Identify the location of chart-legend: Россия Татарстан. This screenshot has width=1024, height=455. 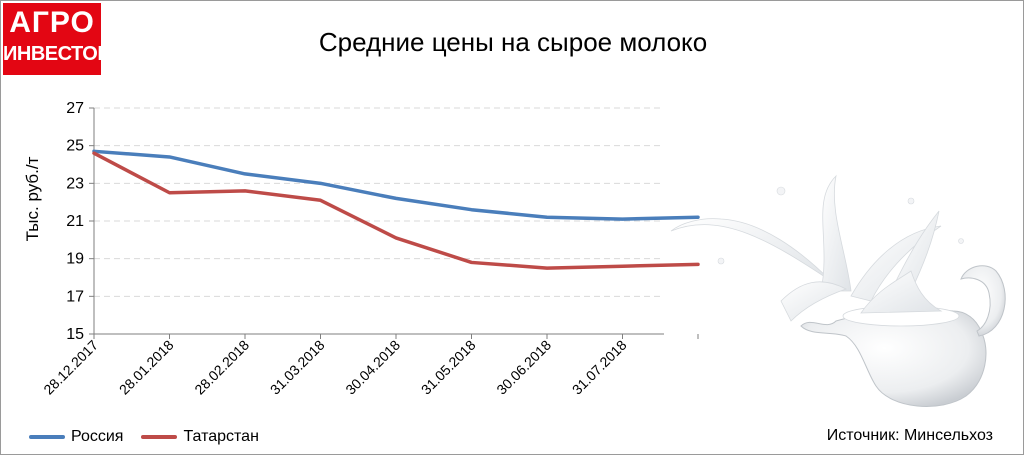
(153, 437).